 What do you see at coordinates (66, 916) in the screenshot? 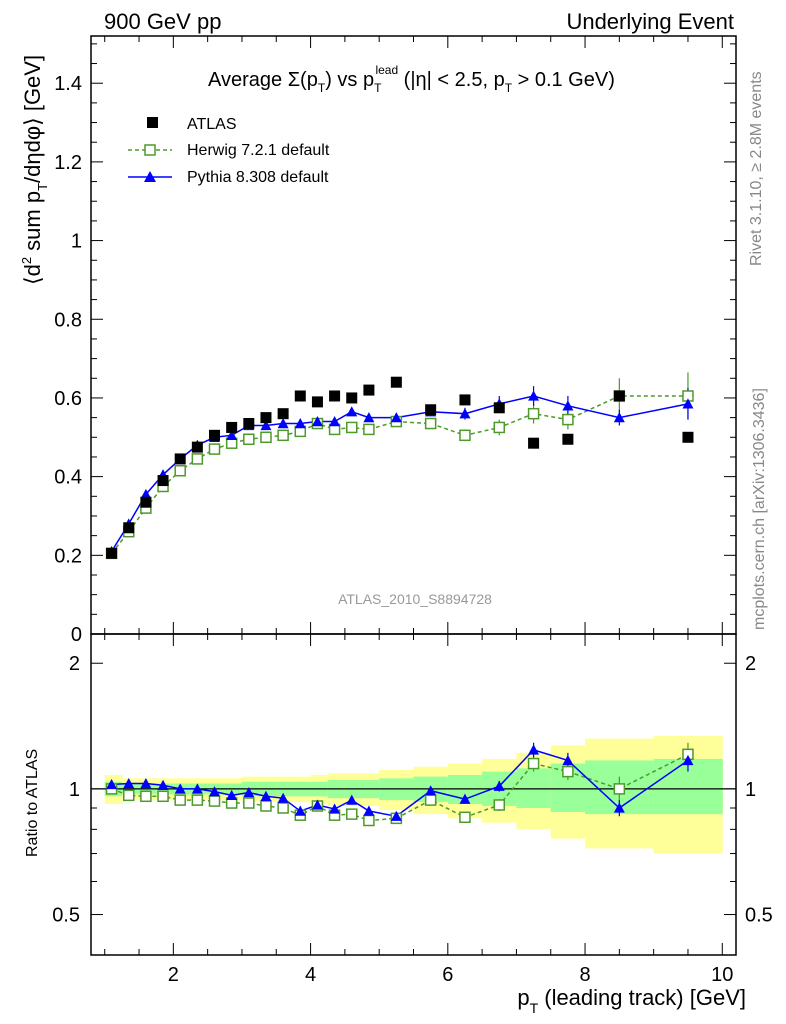
I see `ratio-y-tick-label-left: 0.5` at bounding box center [66, 916].